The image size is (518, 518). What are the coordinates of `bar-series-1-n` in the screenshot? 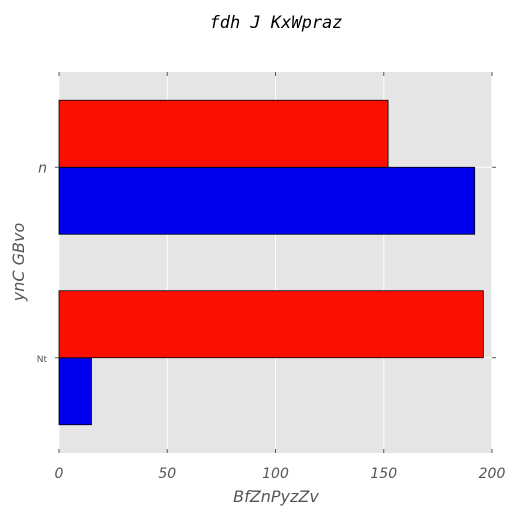 It's located at (223, 133).